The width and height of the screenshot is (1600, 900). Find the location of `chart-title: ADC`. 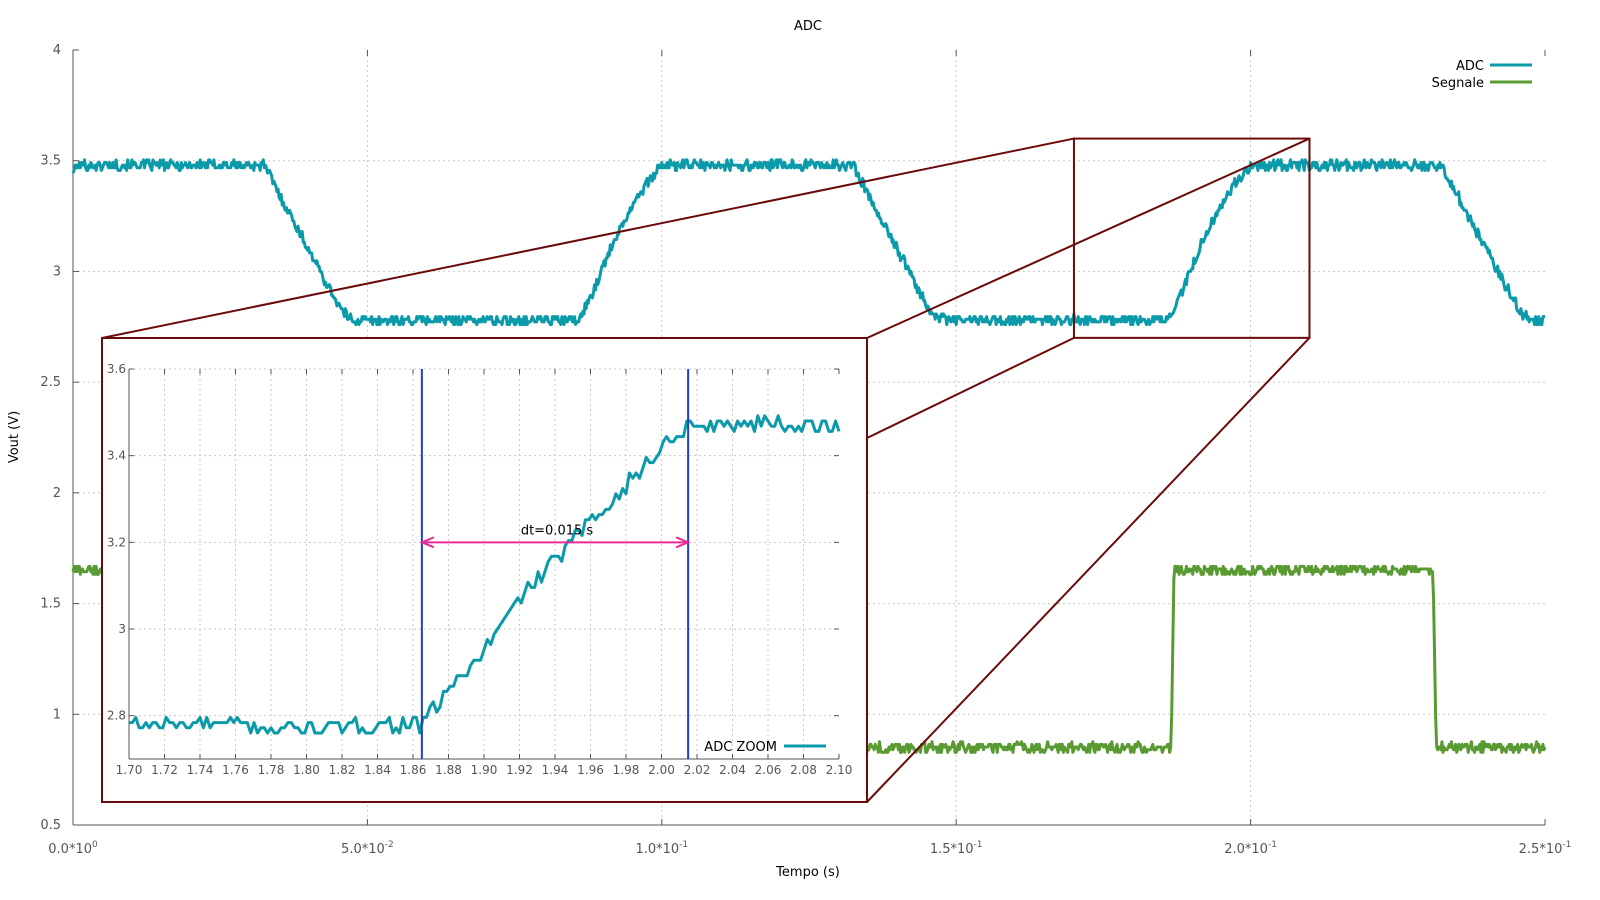

chart-title: ADC is located at coordinates (808, 26).